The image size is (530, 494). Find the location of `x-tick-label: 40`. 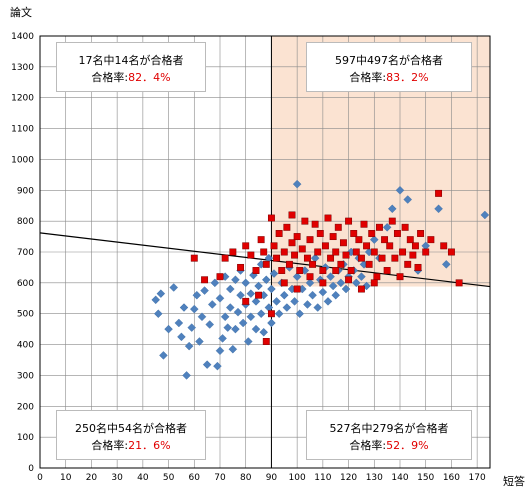

x-tick-label: 40 is located at coordinates (143, 478).